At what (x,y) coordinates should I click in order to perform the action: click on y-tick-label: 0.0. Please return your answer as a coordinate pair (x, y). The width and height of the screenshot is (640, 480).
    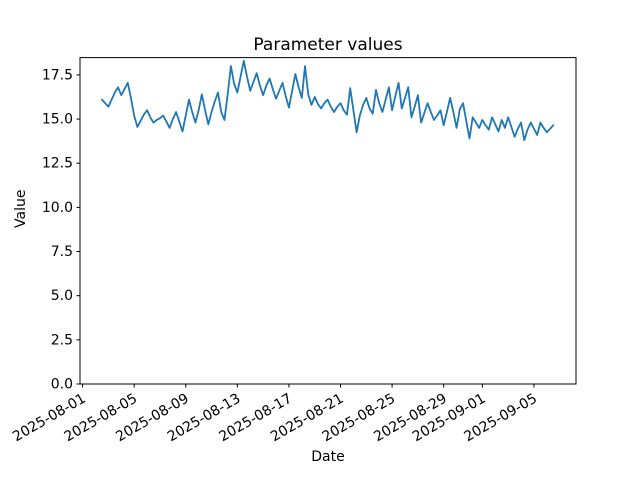
    Looking at the image, I should click on (62, 385).